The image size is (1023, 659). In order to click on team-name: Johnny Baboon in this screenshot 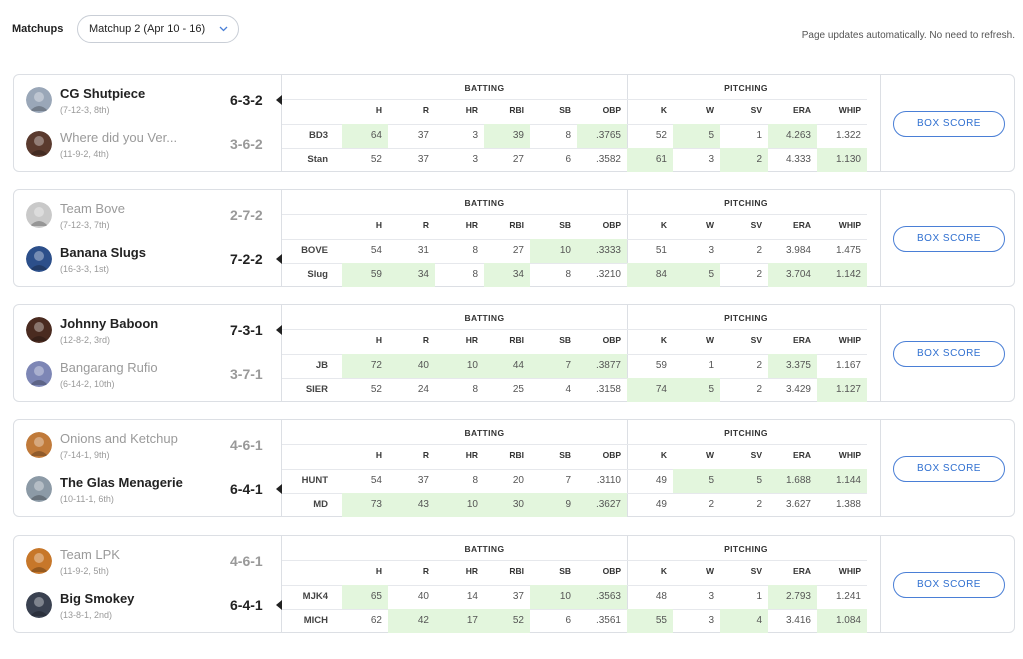, I will do `click(109, 323)`.